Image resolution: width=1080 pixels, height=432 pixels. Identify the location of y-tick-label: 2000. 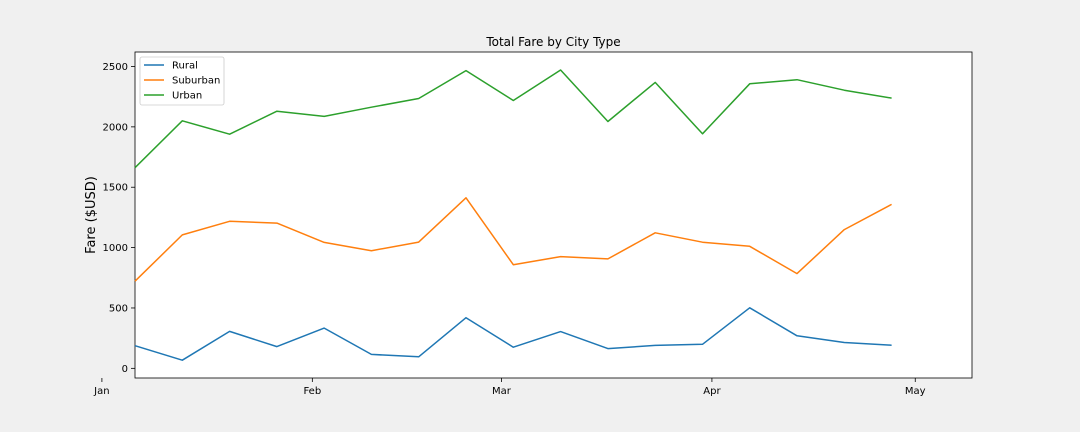
(115, 127).